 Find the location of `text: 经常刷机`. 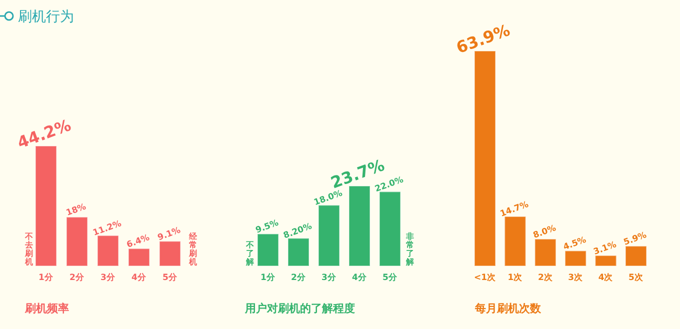

text: 经常刷机 is located at coordinates (193, 249).